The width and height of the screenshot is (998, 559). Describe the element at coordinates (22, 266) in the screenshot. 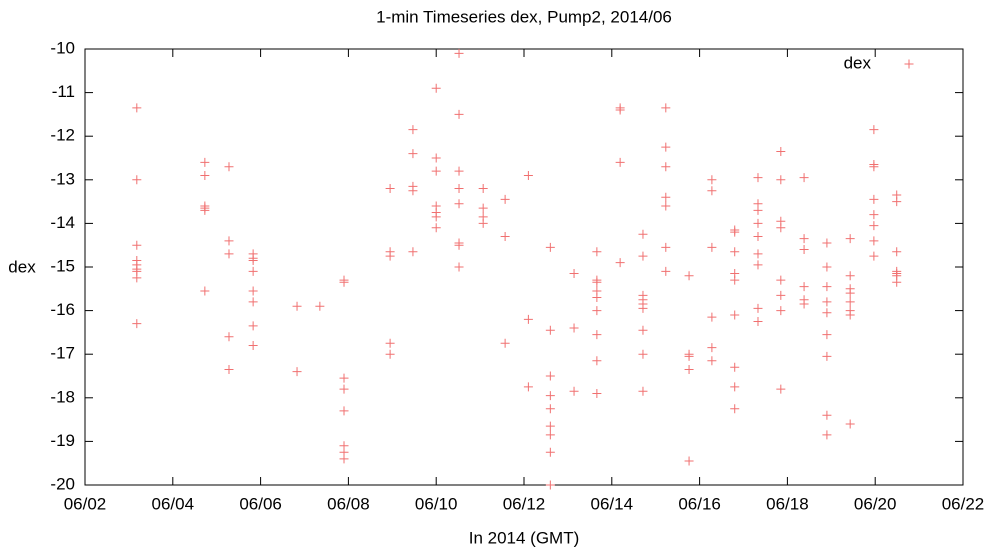

I see `y-axis-label: dex` at that location.